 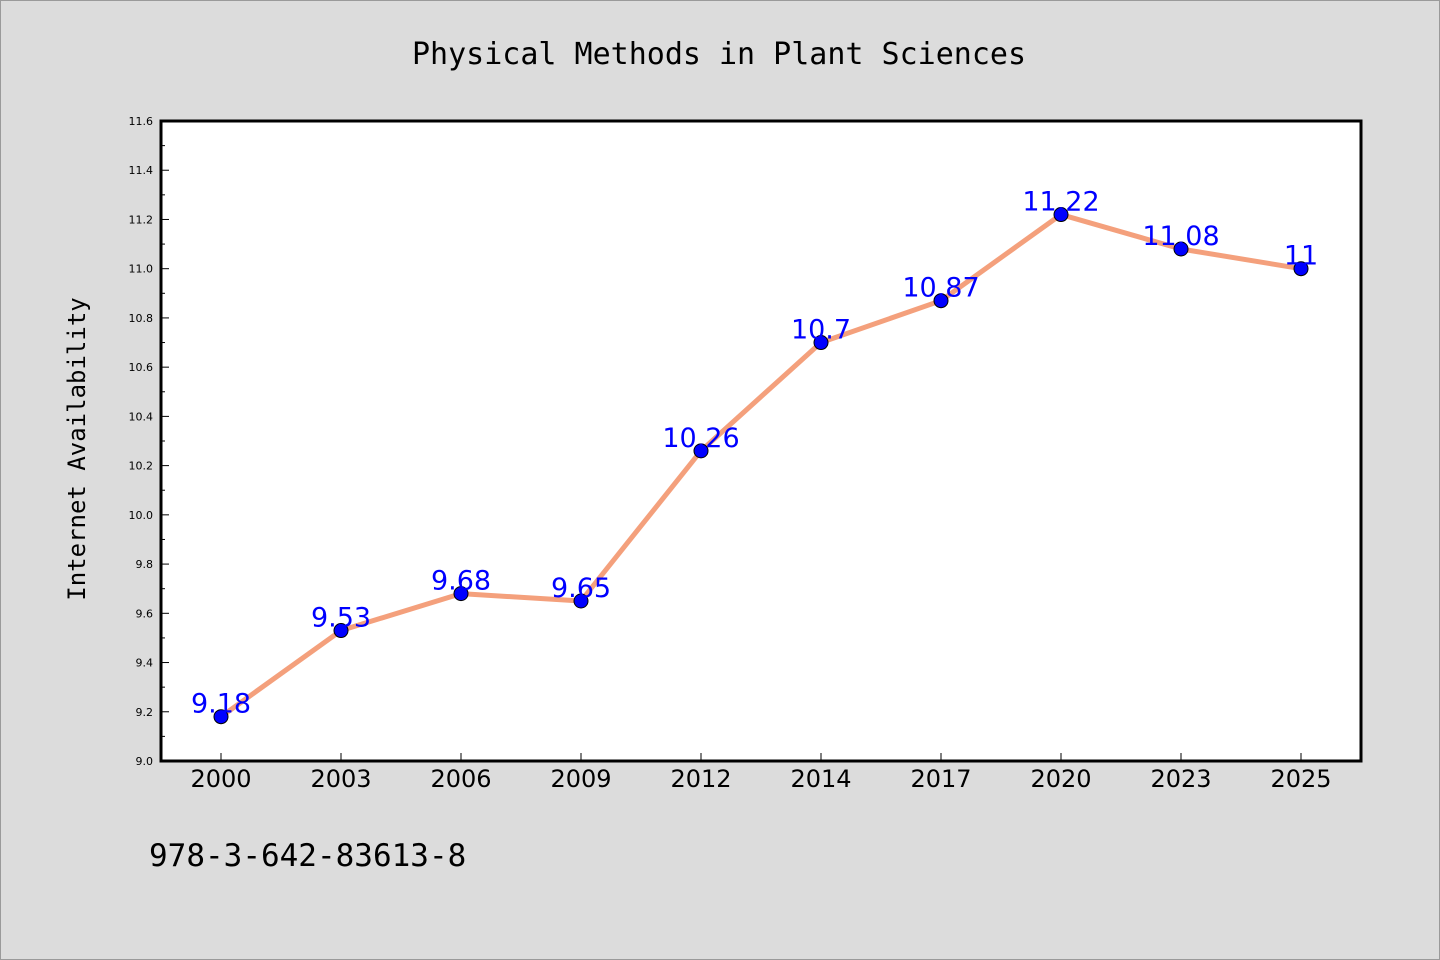 I want to click on y-tick-label: 11.2, so click(x=141, y=219).